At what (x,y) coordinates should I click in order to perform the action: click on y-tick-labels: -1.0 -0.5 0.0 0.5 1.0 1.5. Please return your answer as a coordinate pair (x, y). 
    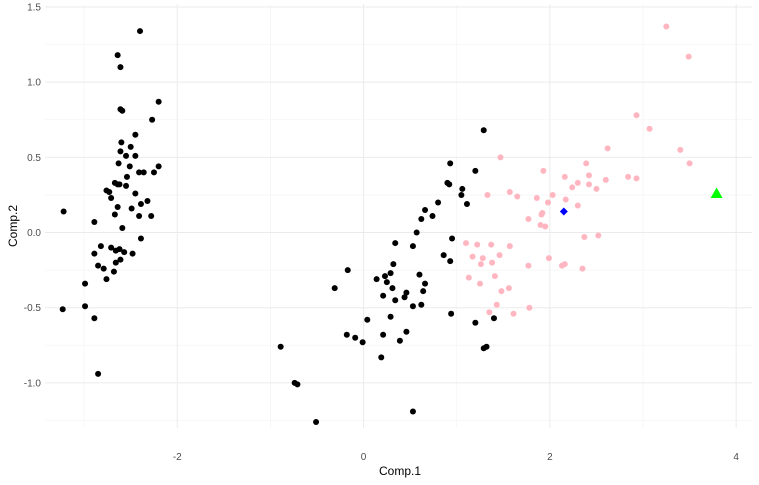
    Looking at the image, I should click on (33, 196).